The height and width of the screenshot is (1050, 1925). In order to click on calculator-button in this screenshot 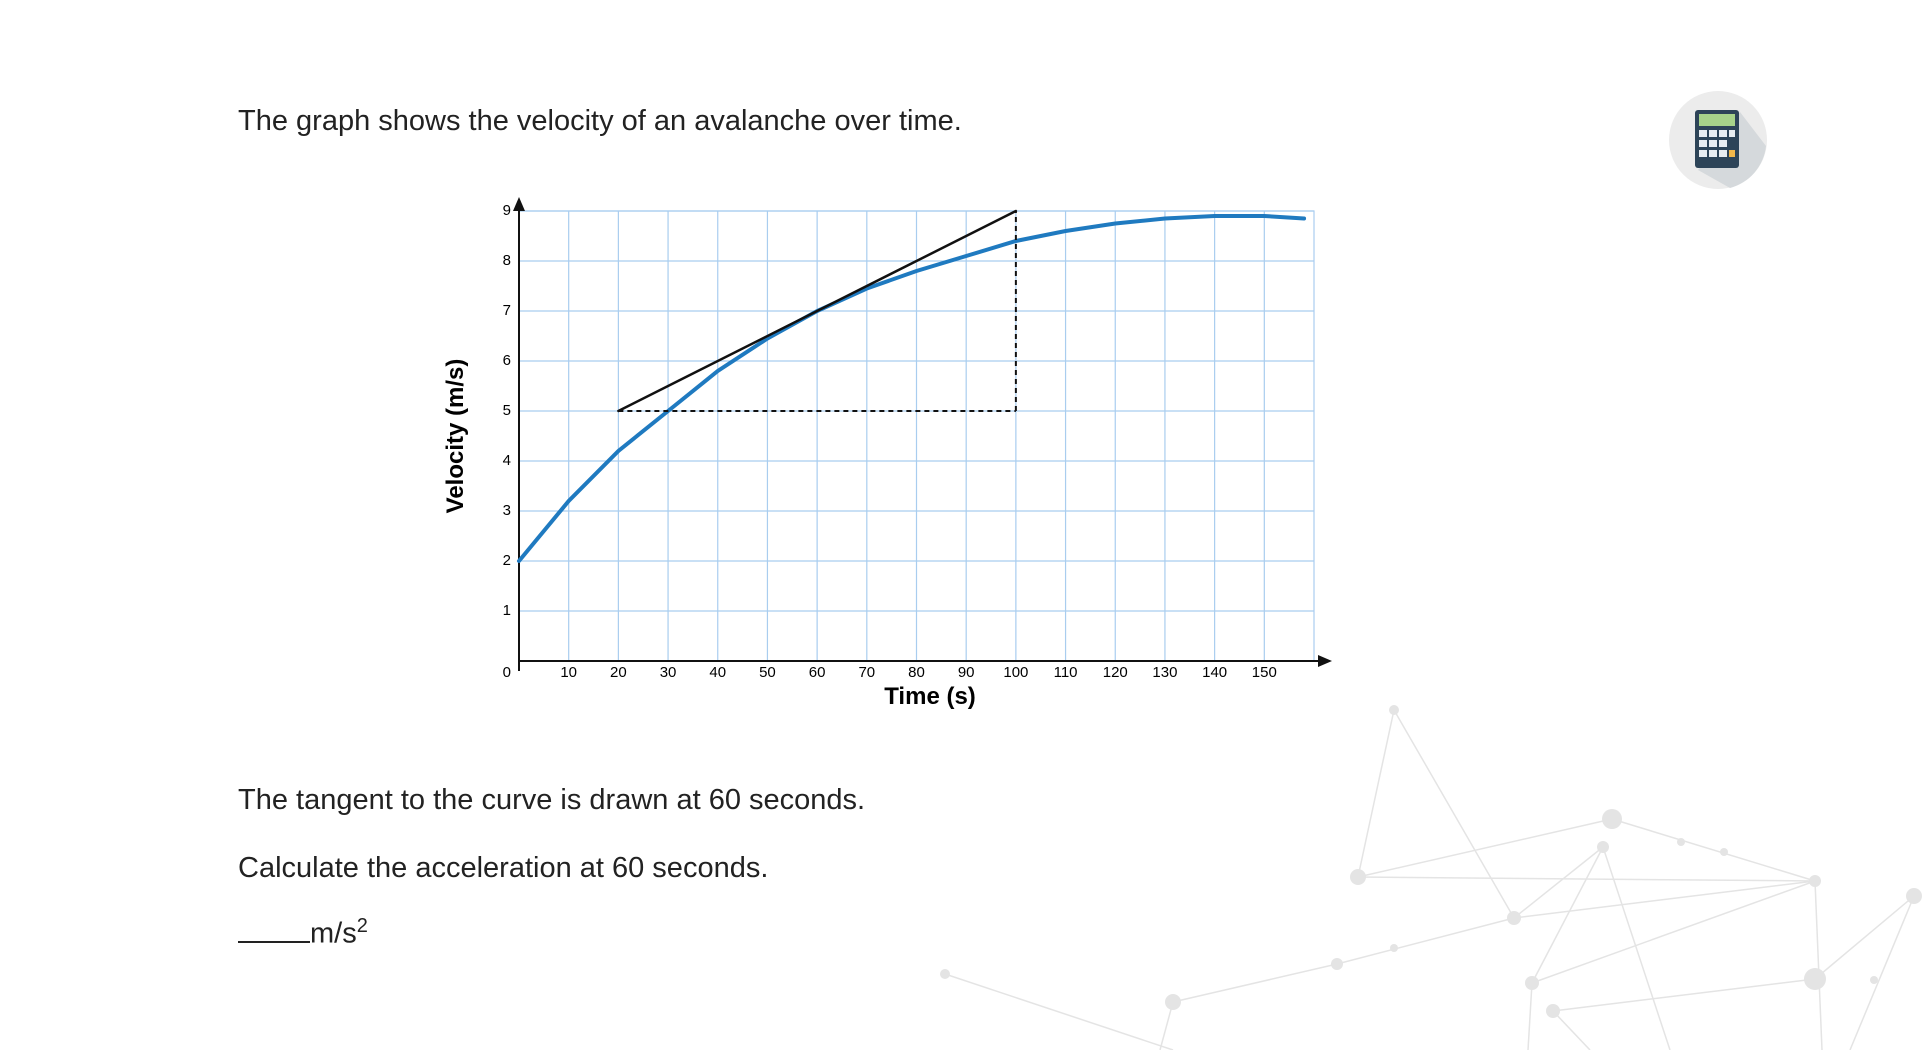, I will do `click(1718, 140)`.